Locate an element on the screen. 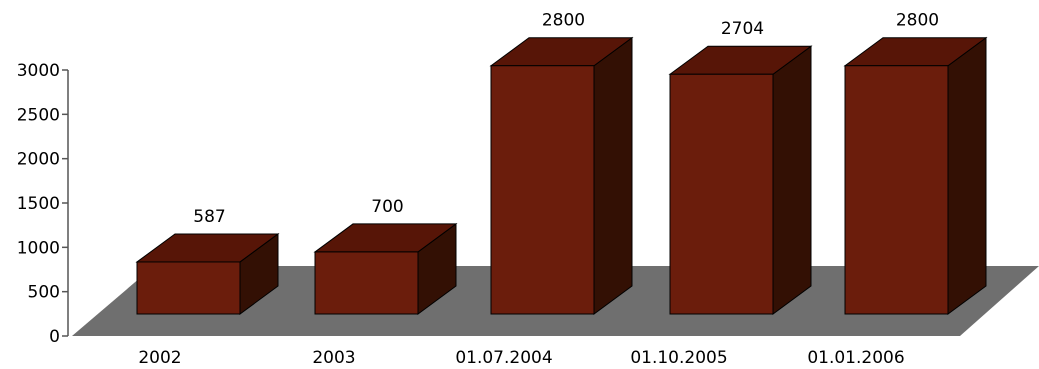  category-labels: 2002 2003 01.07.2004 01.10.2005 01.01.2006 is located at coordinates (521, 358).